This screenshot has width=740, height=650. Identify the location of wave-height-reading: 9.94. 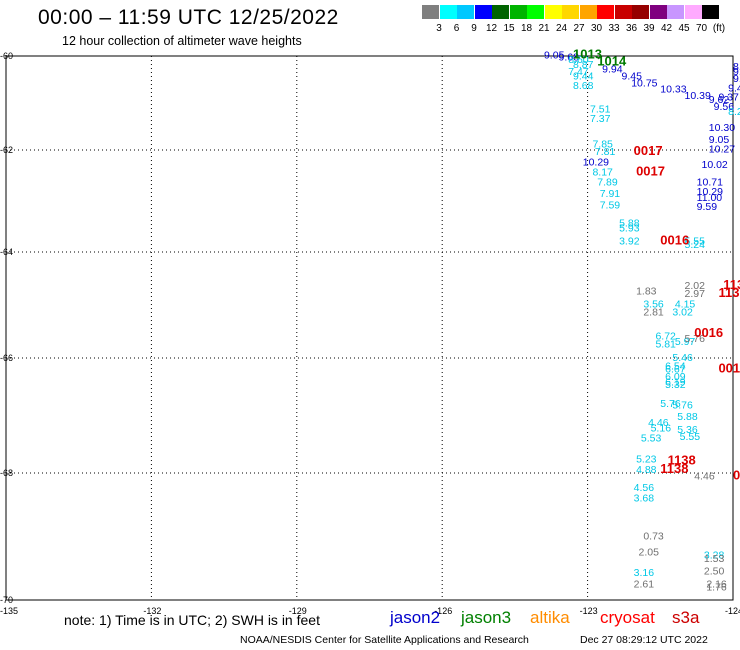
(612, 69).